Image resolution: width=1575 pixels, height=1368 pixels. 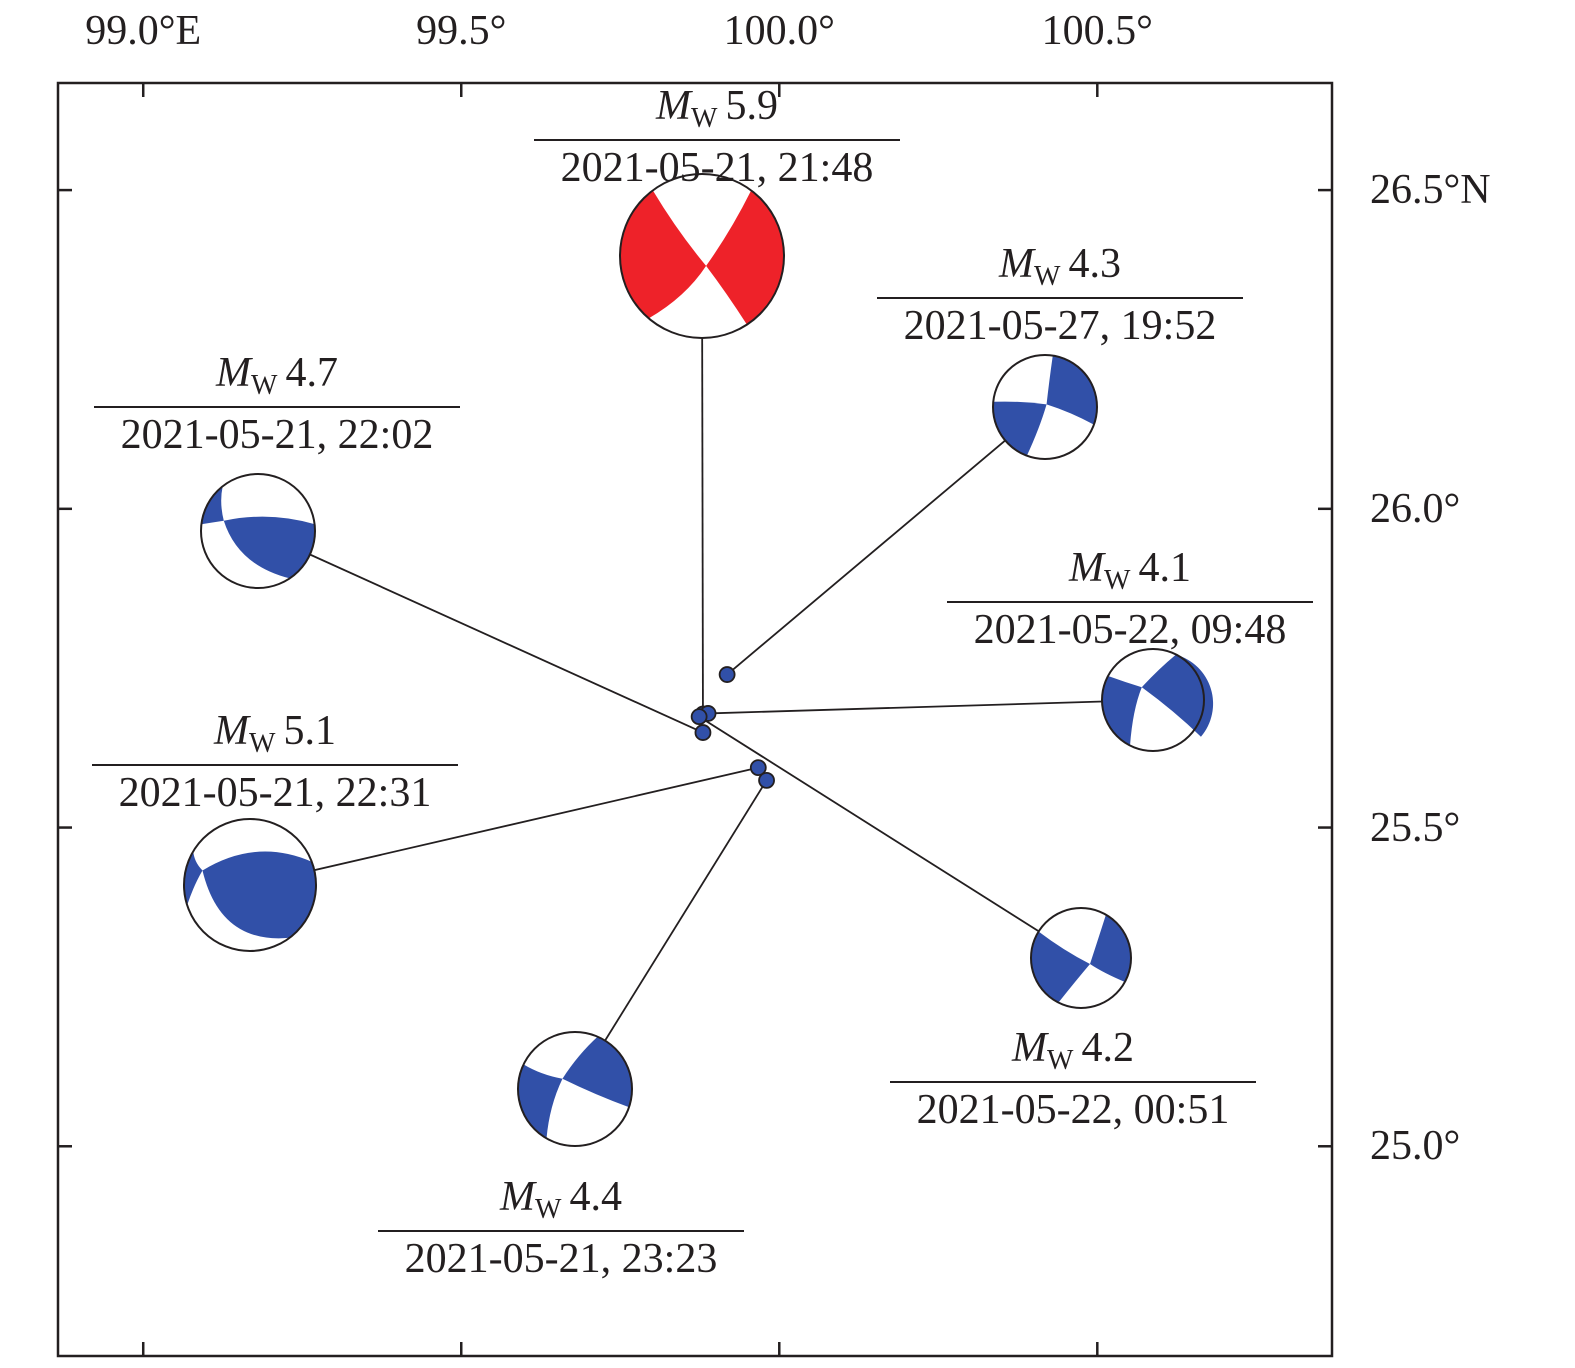 I want to click on magnitude-value: 4.1, so click(x=1164, y=568).